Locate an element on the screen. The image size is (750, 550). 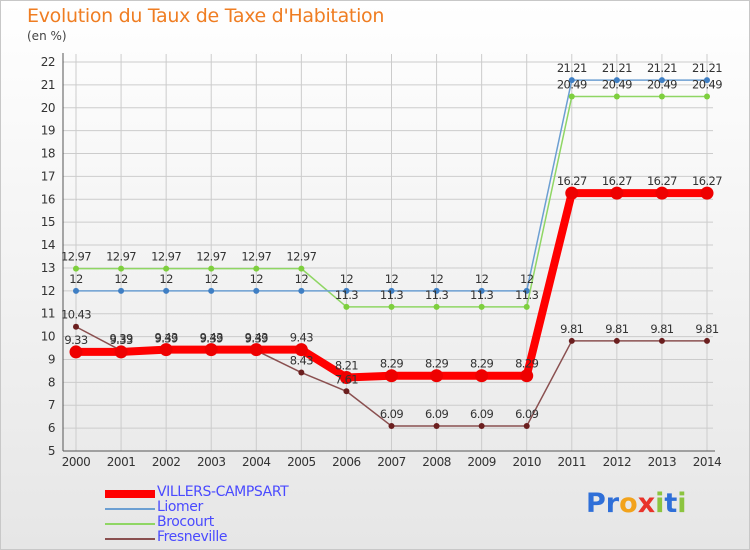
logo-letter: x is located at coordinates (646, 503).